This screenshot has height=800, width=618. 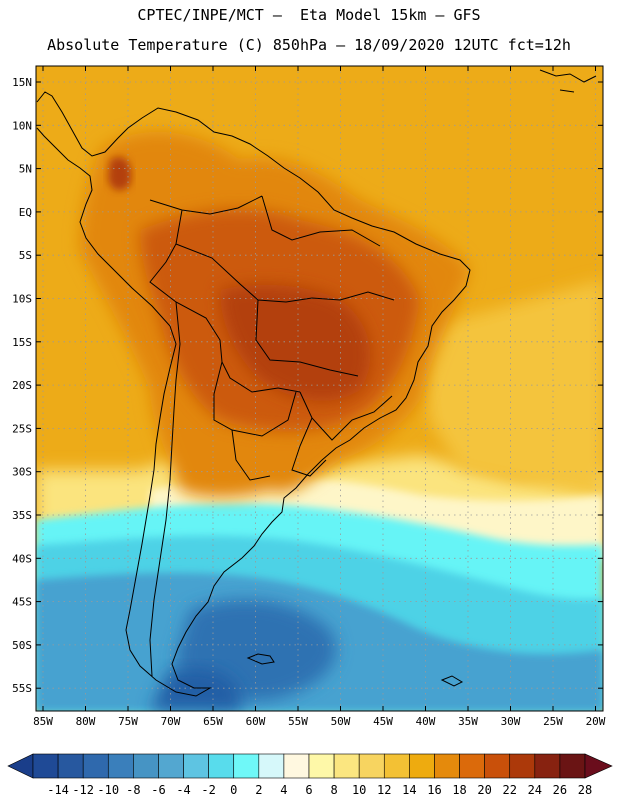 I want to click on colorbar-label: 20, so click(x=484, y=790).